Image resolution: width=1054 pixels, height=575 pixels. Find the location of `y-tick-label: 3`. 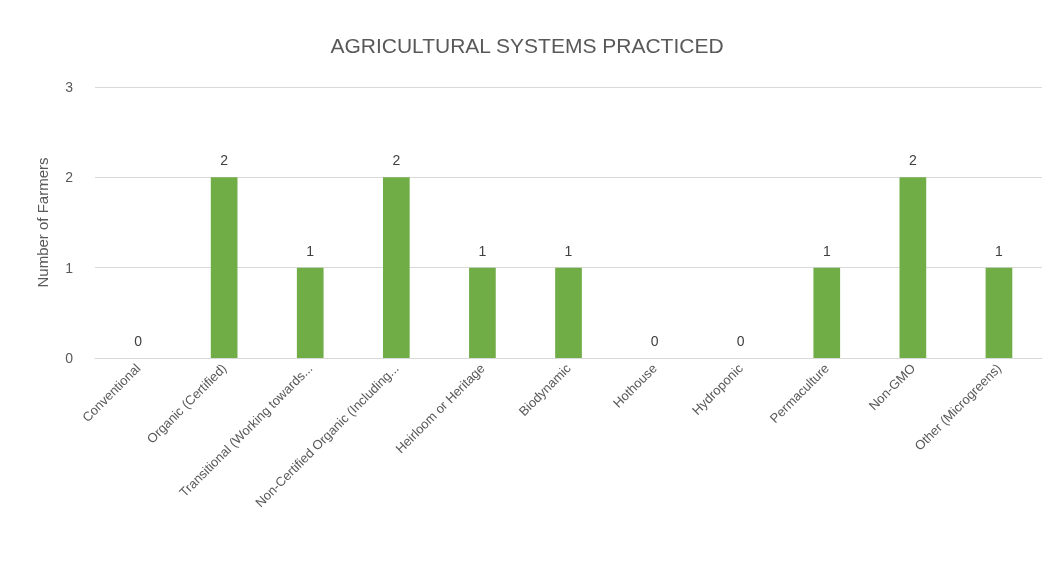

y-tick-label: 3 is located at coordinates (69, 87).